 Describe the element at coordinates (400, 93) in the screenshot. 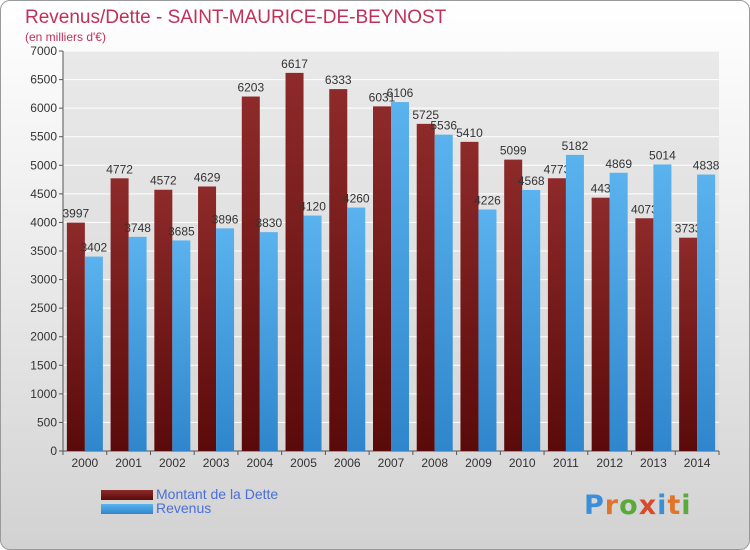

I see `data-label-revenus: 6106` at that location.